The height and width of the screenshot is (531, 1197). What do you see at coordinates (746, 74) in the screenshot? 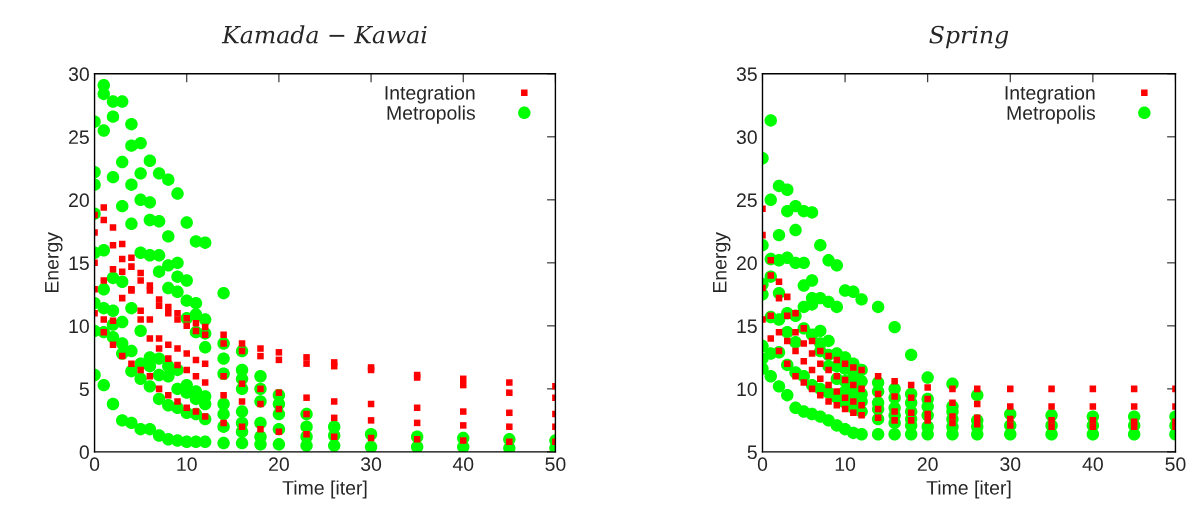
I see `y-tick-label: 35` at bounding box center [746, 74].